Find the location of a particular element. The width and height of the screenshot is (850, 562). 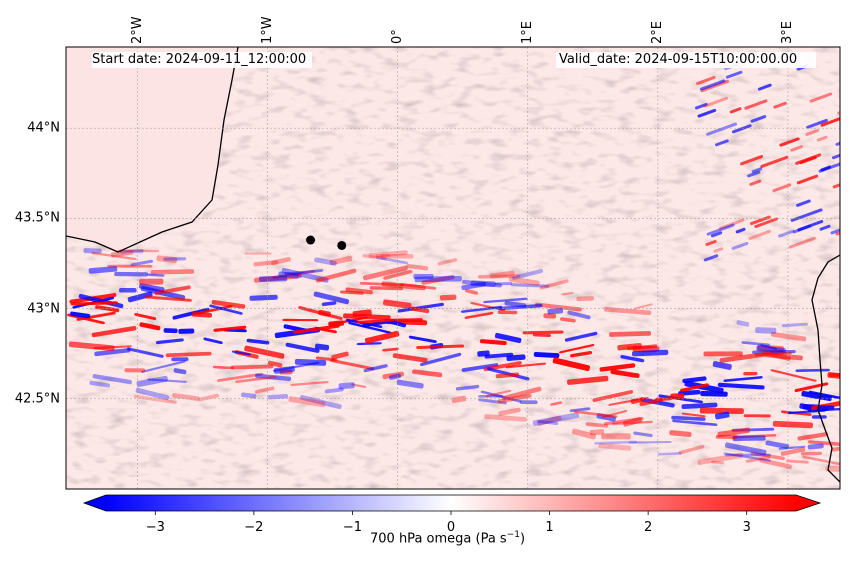

colorbar-tick-label: −2 is located at coordinates (254, 527).